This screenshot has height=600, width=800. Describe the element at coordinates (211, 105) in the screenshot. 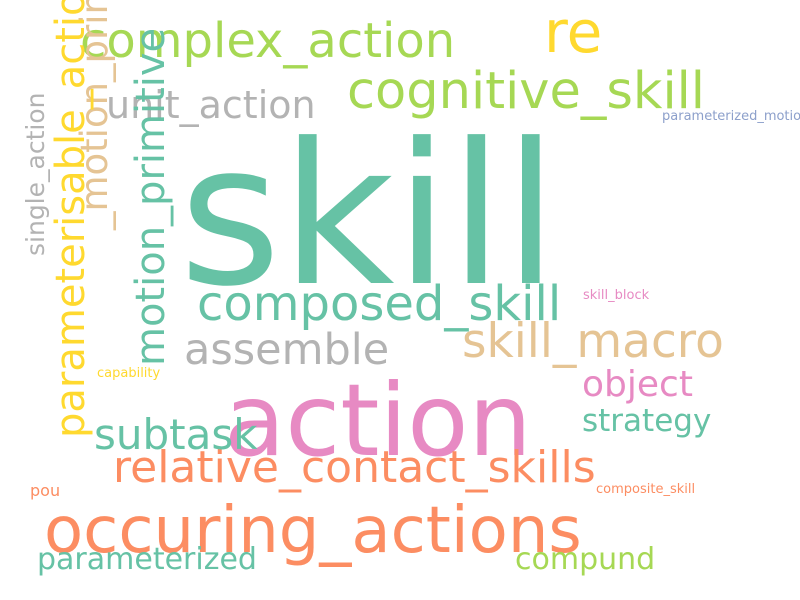

I see `word-unit-action: unit_action` at that location.